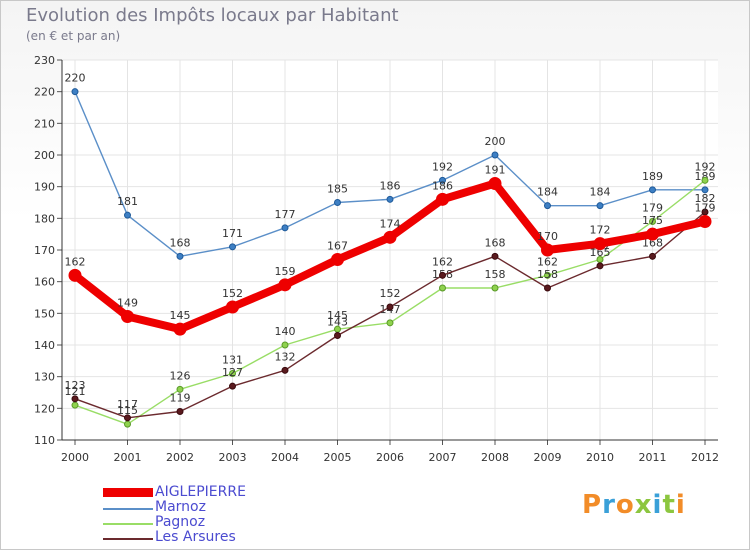 The image size is (750, 550). I want to click on y-tick-label: 190, so click(44, 187).